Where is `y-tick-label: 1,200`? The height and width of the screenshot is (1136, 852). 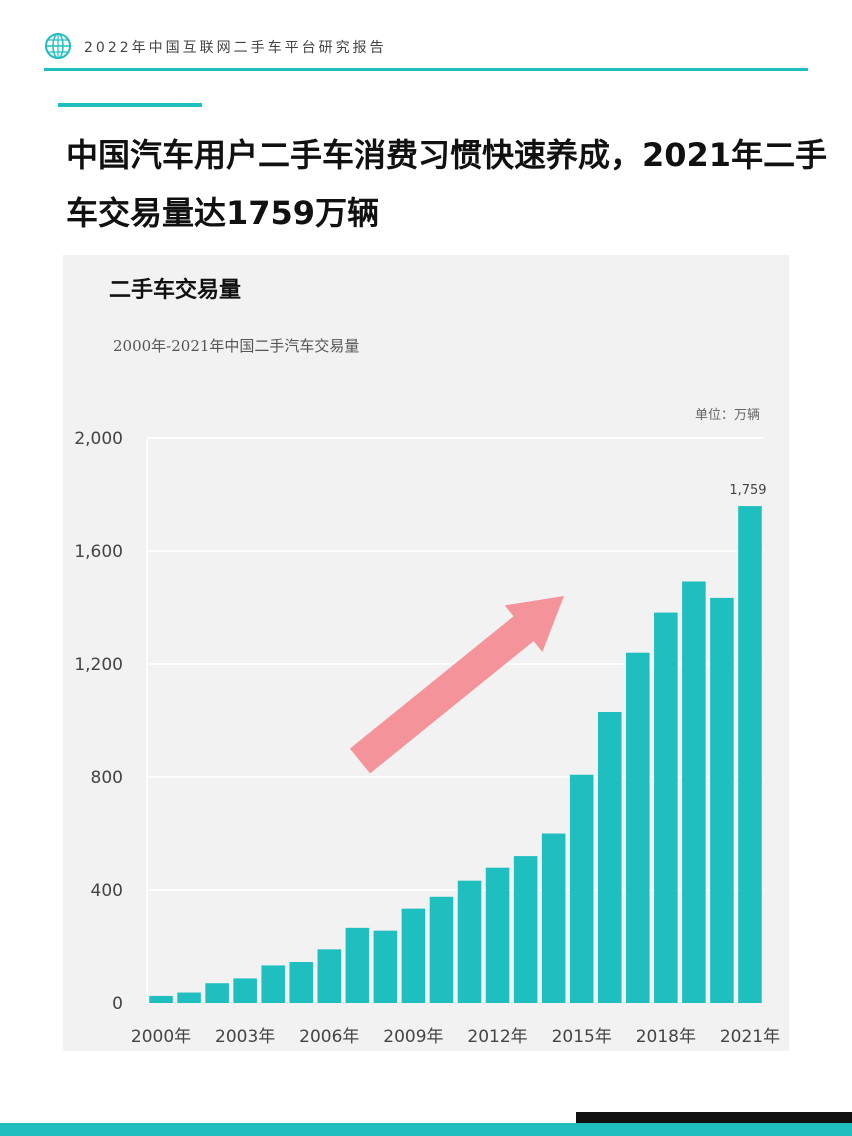
y-tick-label: 1,200 is located at coordinates (98, 665).